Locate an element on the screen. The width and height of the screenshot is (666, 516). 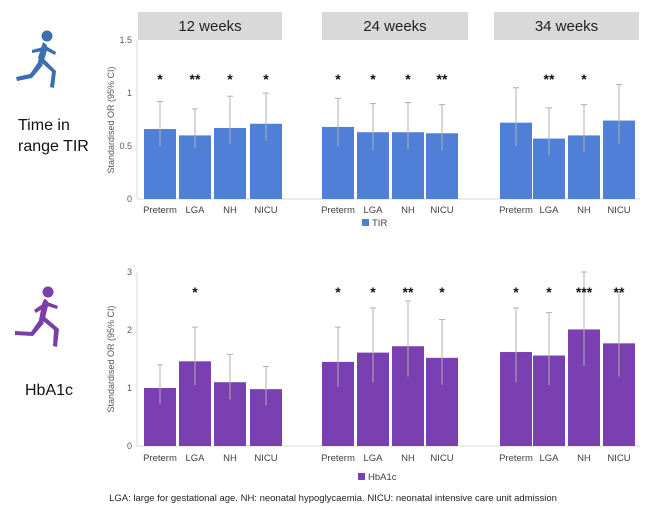
time-header-label: 12 weeks is located at coordinates (209, 26).